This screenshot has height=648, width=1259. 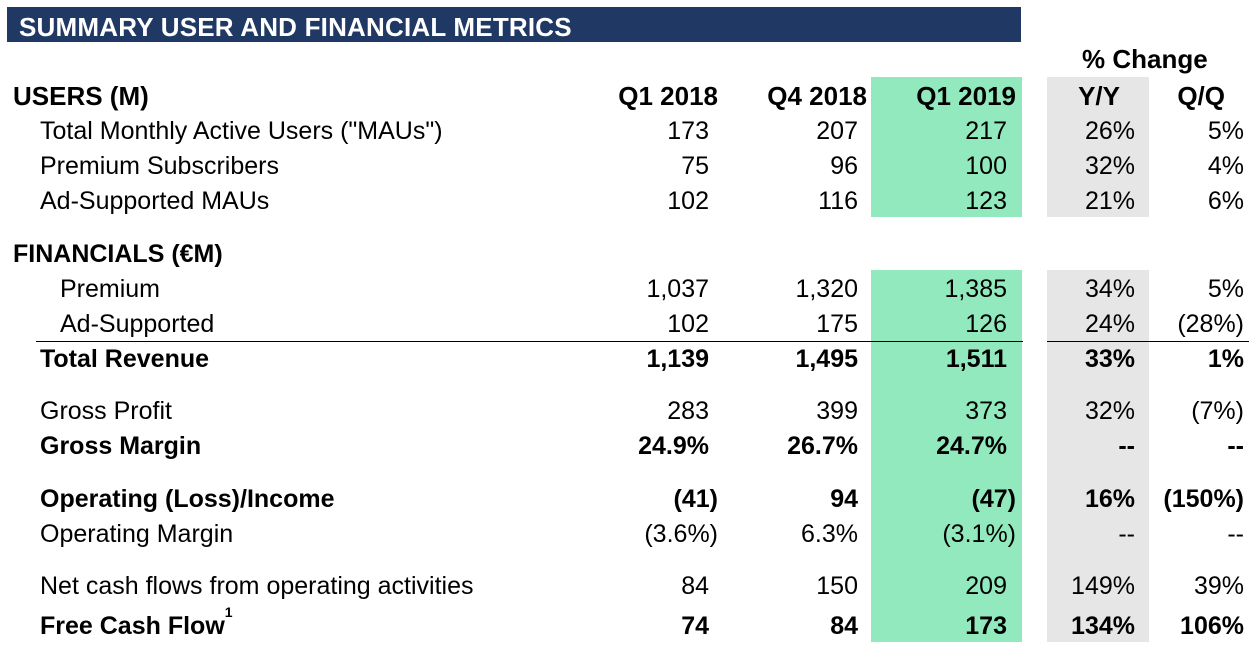 I want to click on q1-2019-highlight-users, so click(x=946, y=147).